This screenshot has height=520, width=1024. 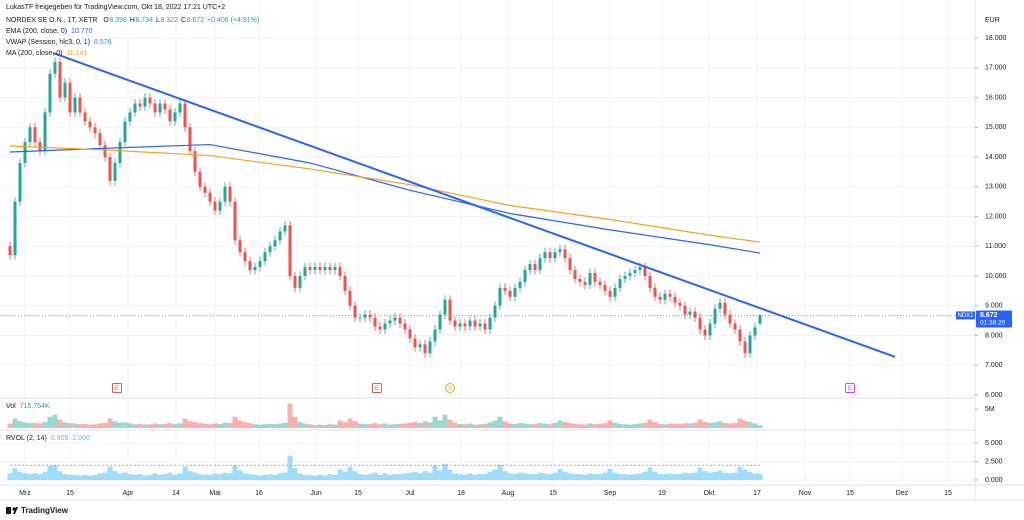 What do you see at coordinates (196, 20) in the screenshot?
I see `ohlc-value: 8.672` at bounding box center [196, 20].